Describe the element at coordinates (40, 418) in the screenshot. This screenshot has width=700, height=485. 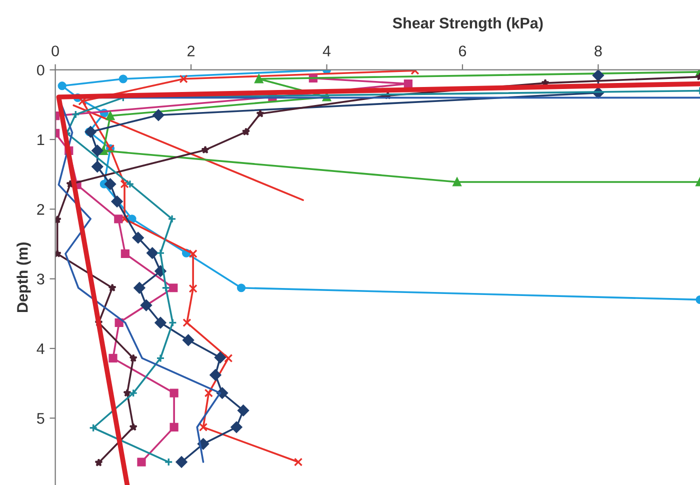
I see `y-tick-label: 5` at that location.